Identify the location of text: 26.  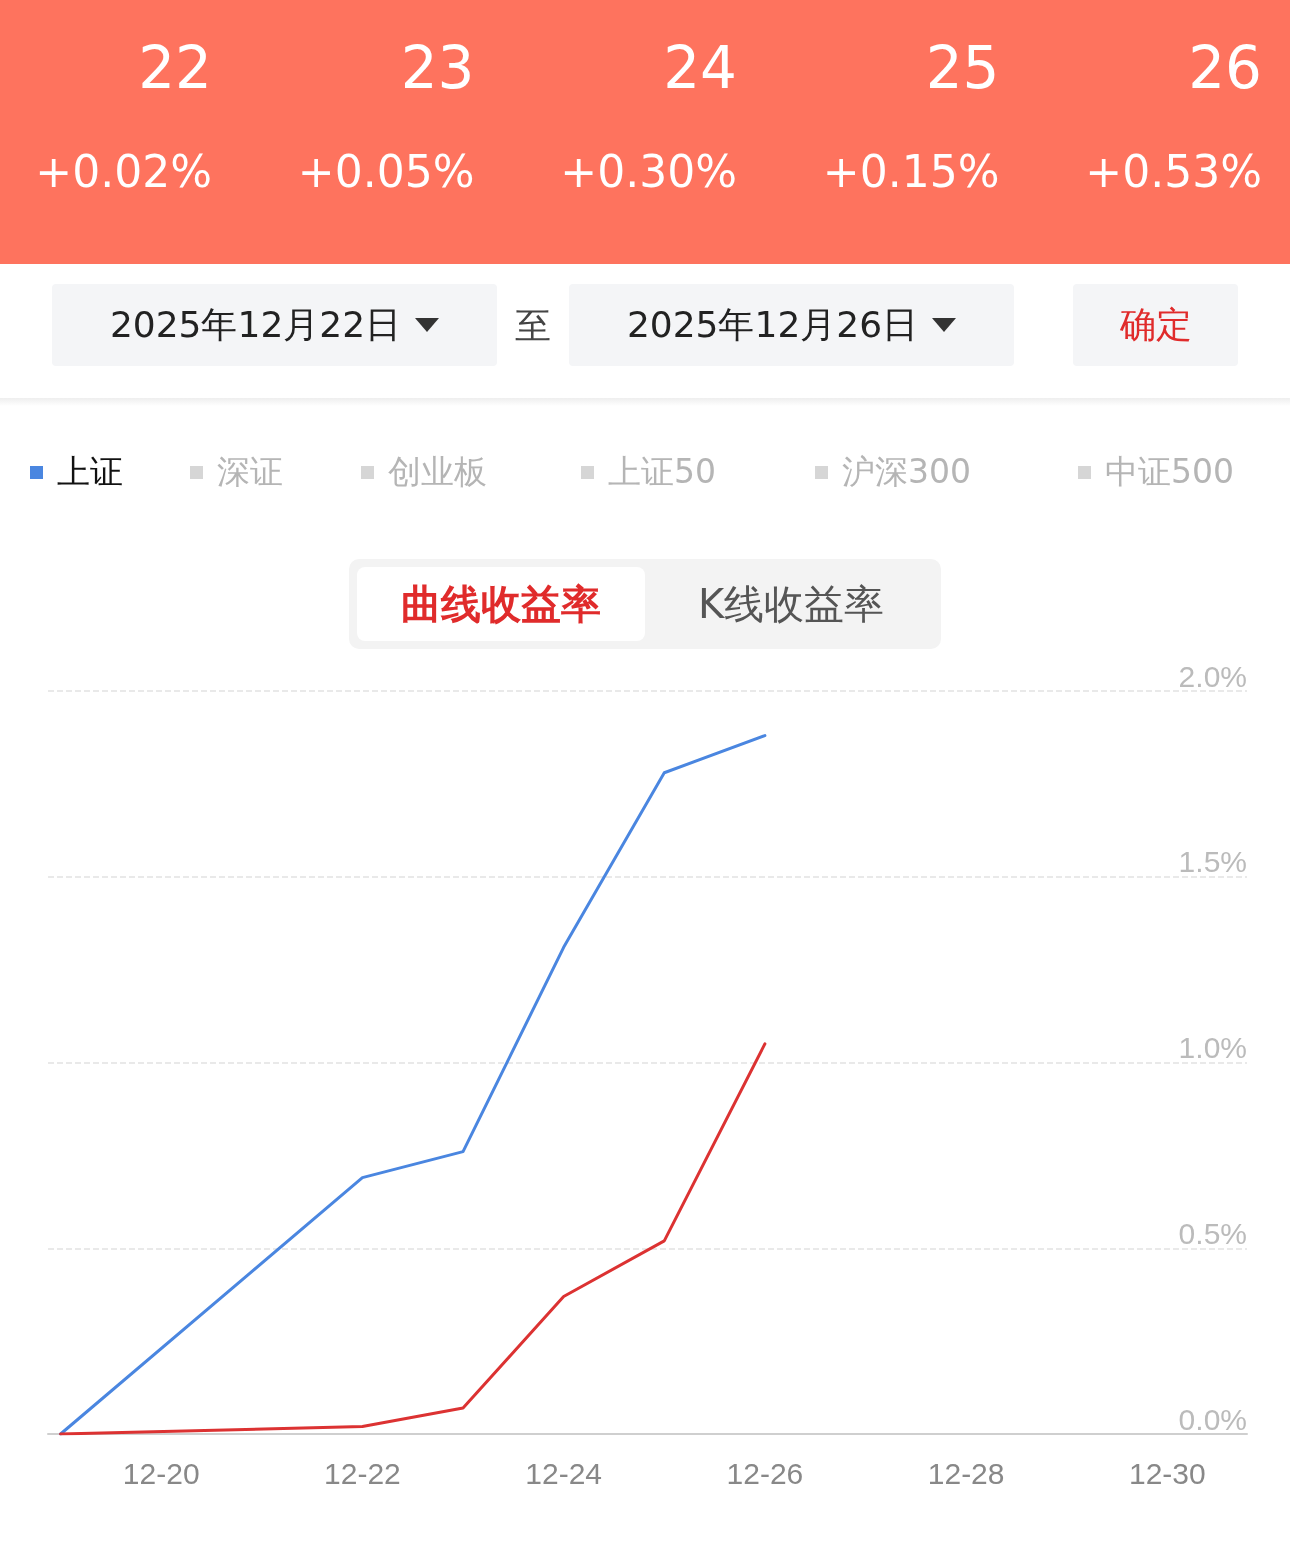
(1225, 68).